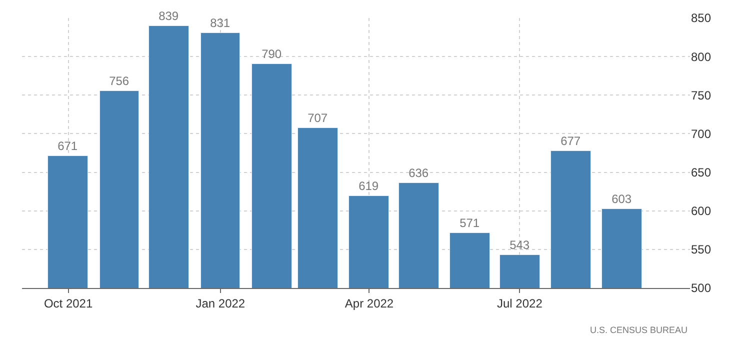 The width and height of the screenshot is (730, 350). What do you see at coordinates (520, 245) in the screenshot?
I see `data-label: 543` at bounding box center [520, 245].